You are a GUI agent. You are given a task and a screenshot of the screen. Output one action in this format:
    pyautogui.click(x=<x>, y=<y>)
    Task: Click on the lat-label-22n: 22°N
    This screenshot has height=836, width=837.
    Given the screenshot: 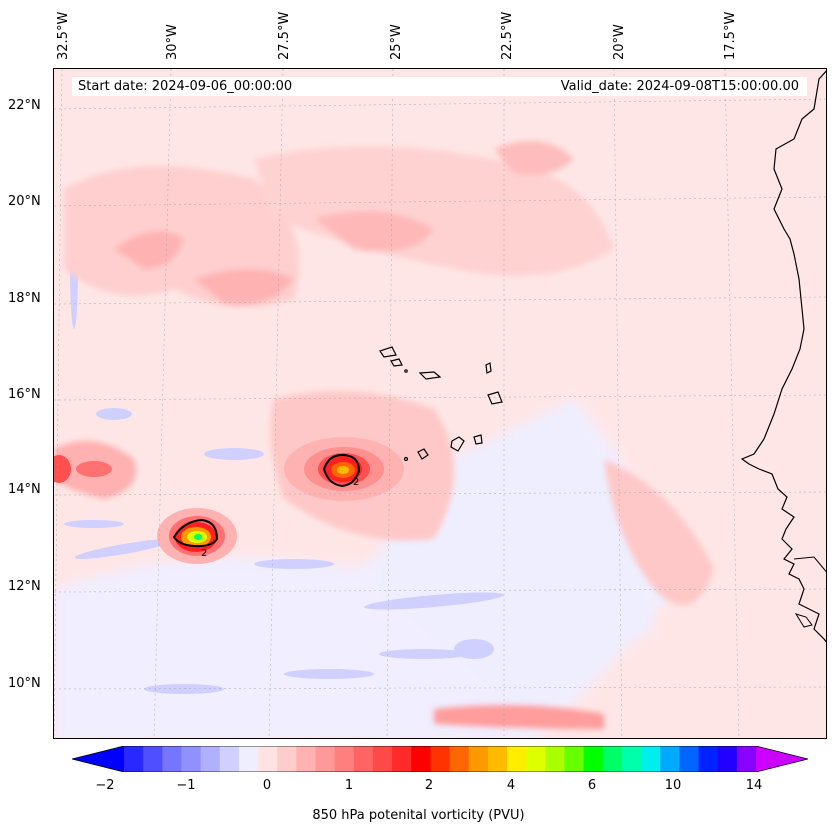 What is the action you would take?
    pyautogui.click(x=24, y=105)
    